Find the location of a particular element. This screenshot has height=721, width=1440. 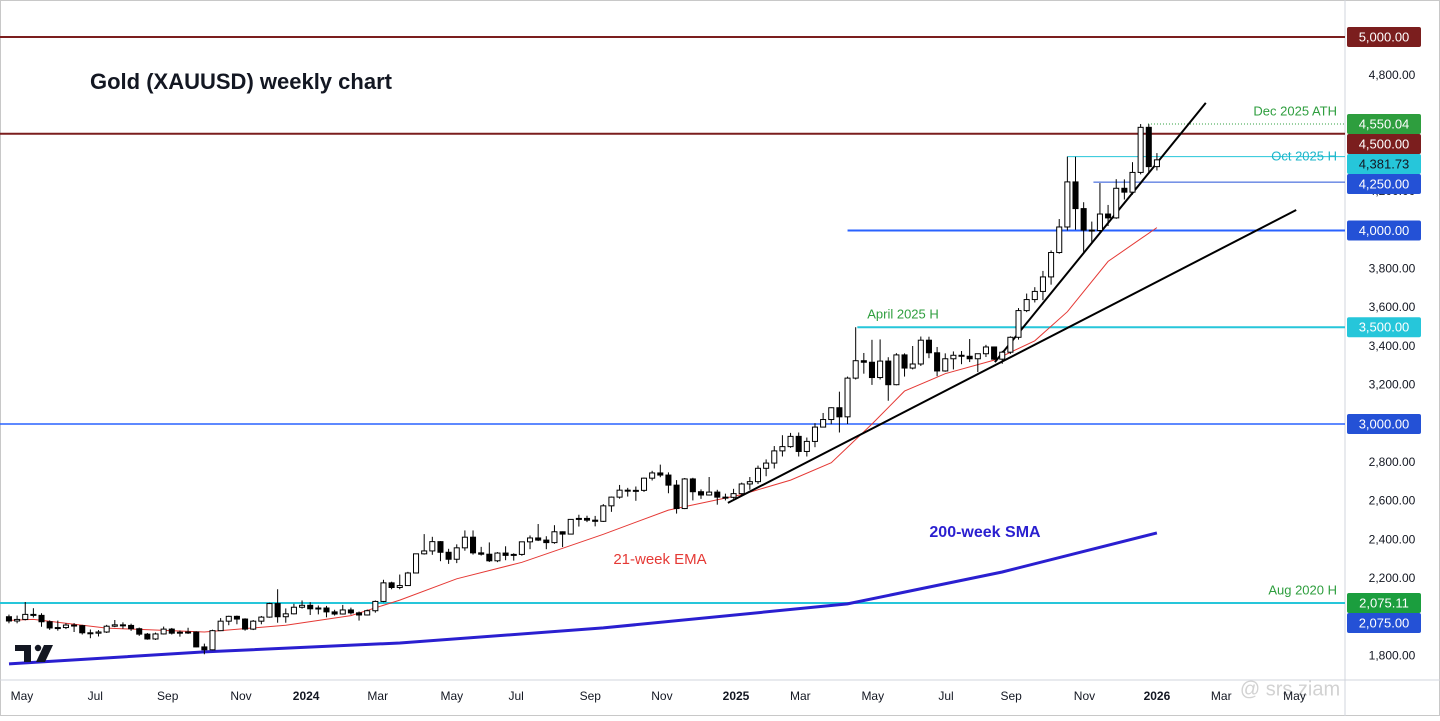

annotation: April 2025 H is located at coordinates (903, 313).